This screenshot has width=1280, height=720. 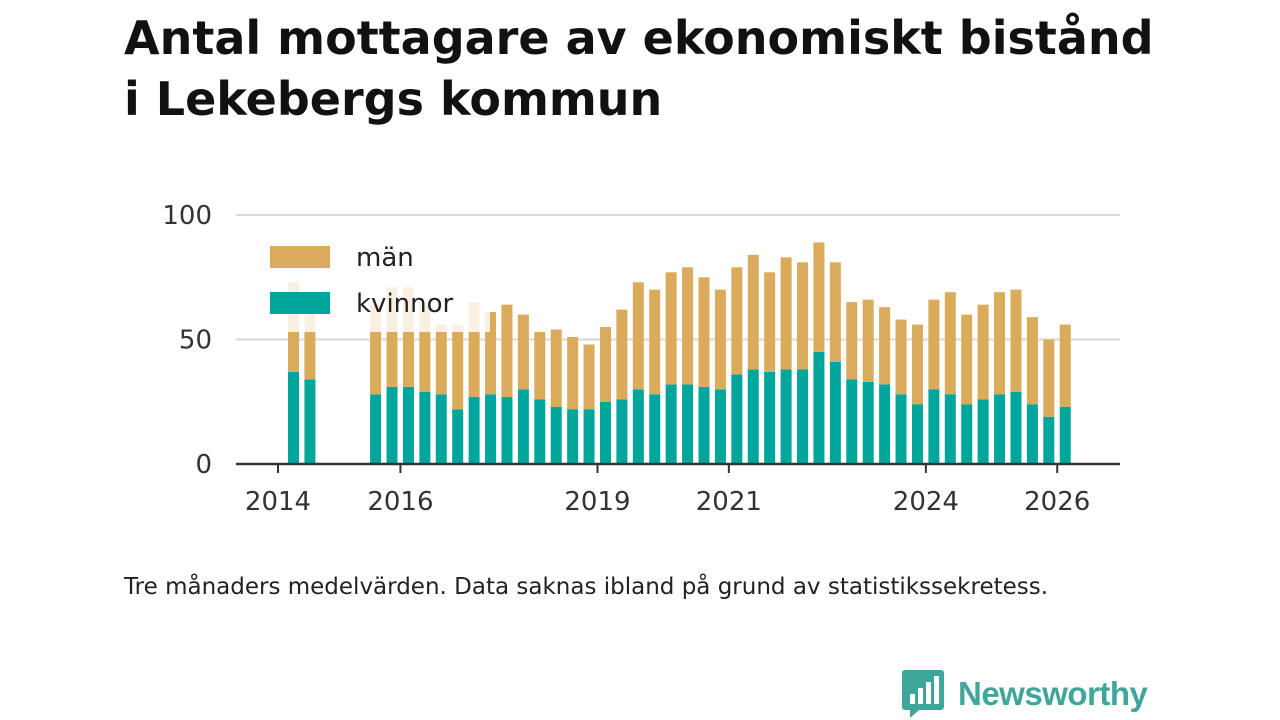 I want to click on x-tick-label-2019: 2019, so click(x=597, y=502).